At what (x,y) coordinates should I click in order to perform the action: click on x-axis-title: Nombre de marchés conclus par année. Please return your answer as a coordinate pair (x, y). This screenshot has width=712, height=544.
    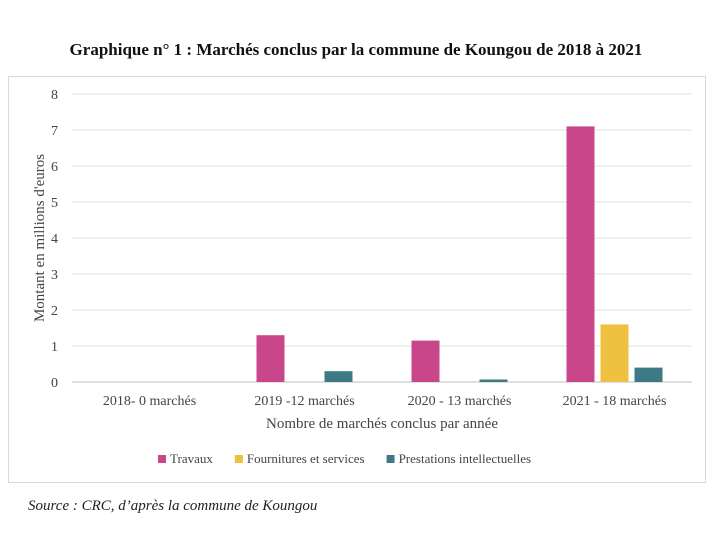
    Looking at the image, I should click on (382, 424).